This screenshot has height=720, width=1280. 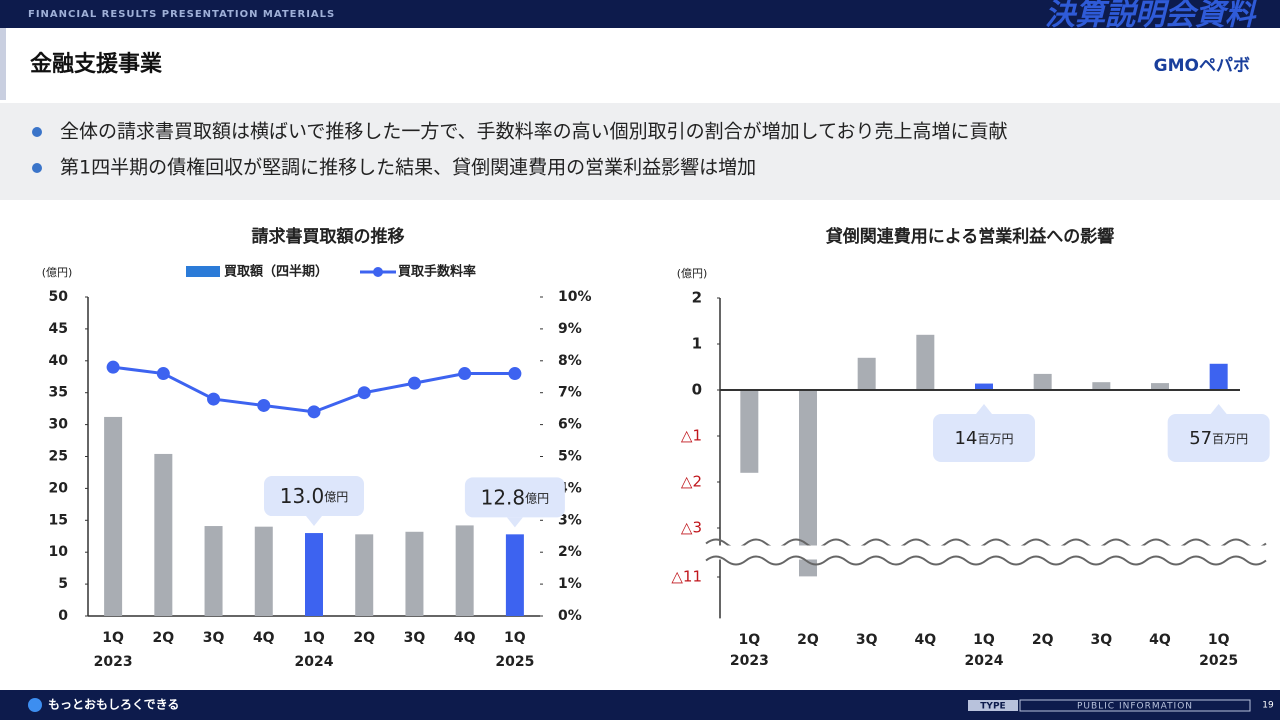 What do you see at coordinates (691, 436) in the screenshot?
I see `y-tick-label: △1` at bounding box center [691, 436].